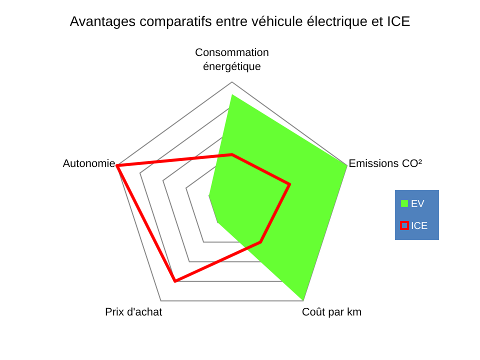 The height and width of the screenshot is (360, 480). What do you see at coordinates (332, 312) in the screenshot?
I see `spoke-label: Coût par km` at bounding box center [332, 312].